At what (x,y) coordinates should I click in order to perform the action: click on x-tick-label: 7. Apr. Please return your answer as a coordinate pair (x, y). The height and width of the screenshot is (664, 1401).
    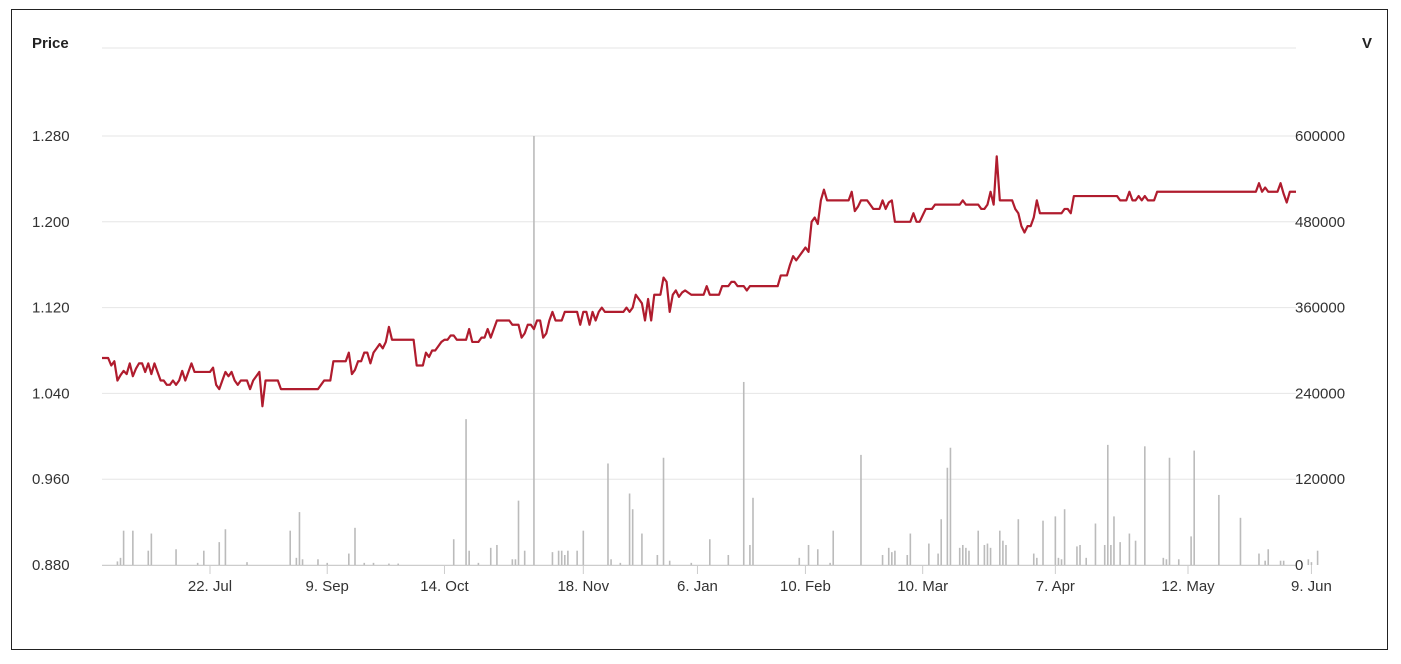
    Looking at the image, I should click on (1055, 586).